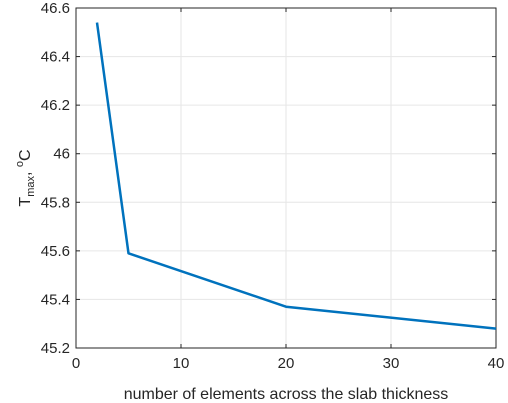 This screenshot has height=403, width=508. Describe the element at coordinates (55, 8) in the screenshot. I see `y-tick-label: 46.6` at that location.